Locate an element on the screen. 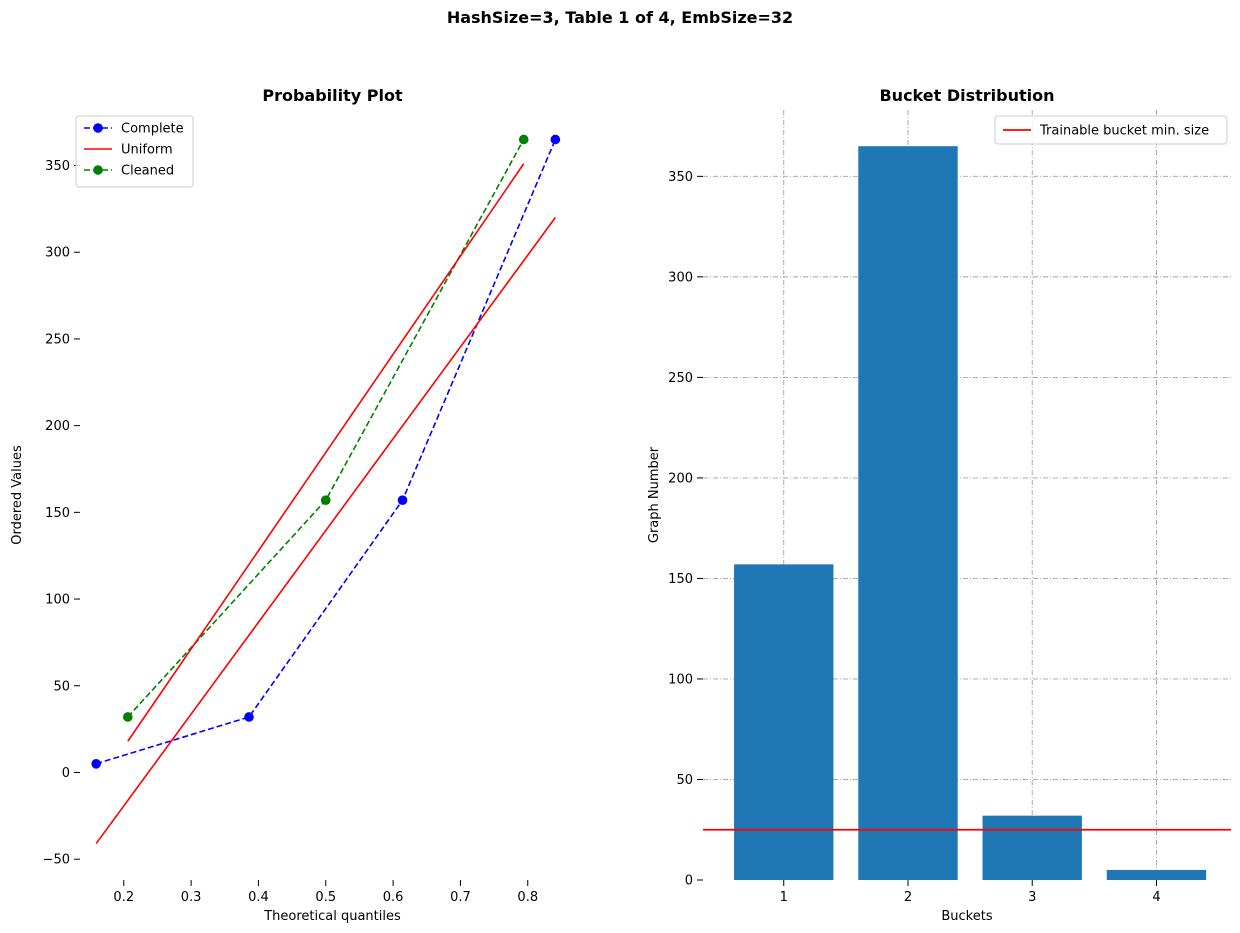  x-tick-label: 0.4 is located at coordinates (258, 897).